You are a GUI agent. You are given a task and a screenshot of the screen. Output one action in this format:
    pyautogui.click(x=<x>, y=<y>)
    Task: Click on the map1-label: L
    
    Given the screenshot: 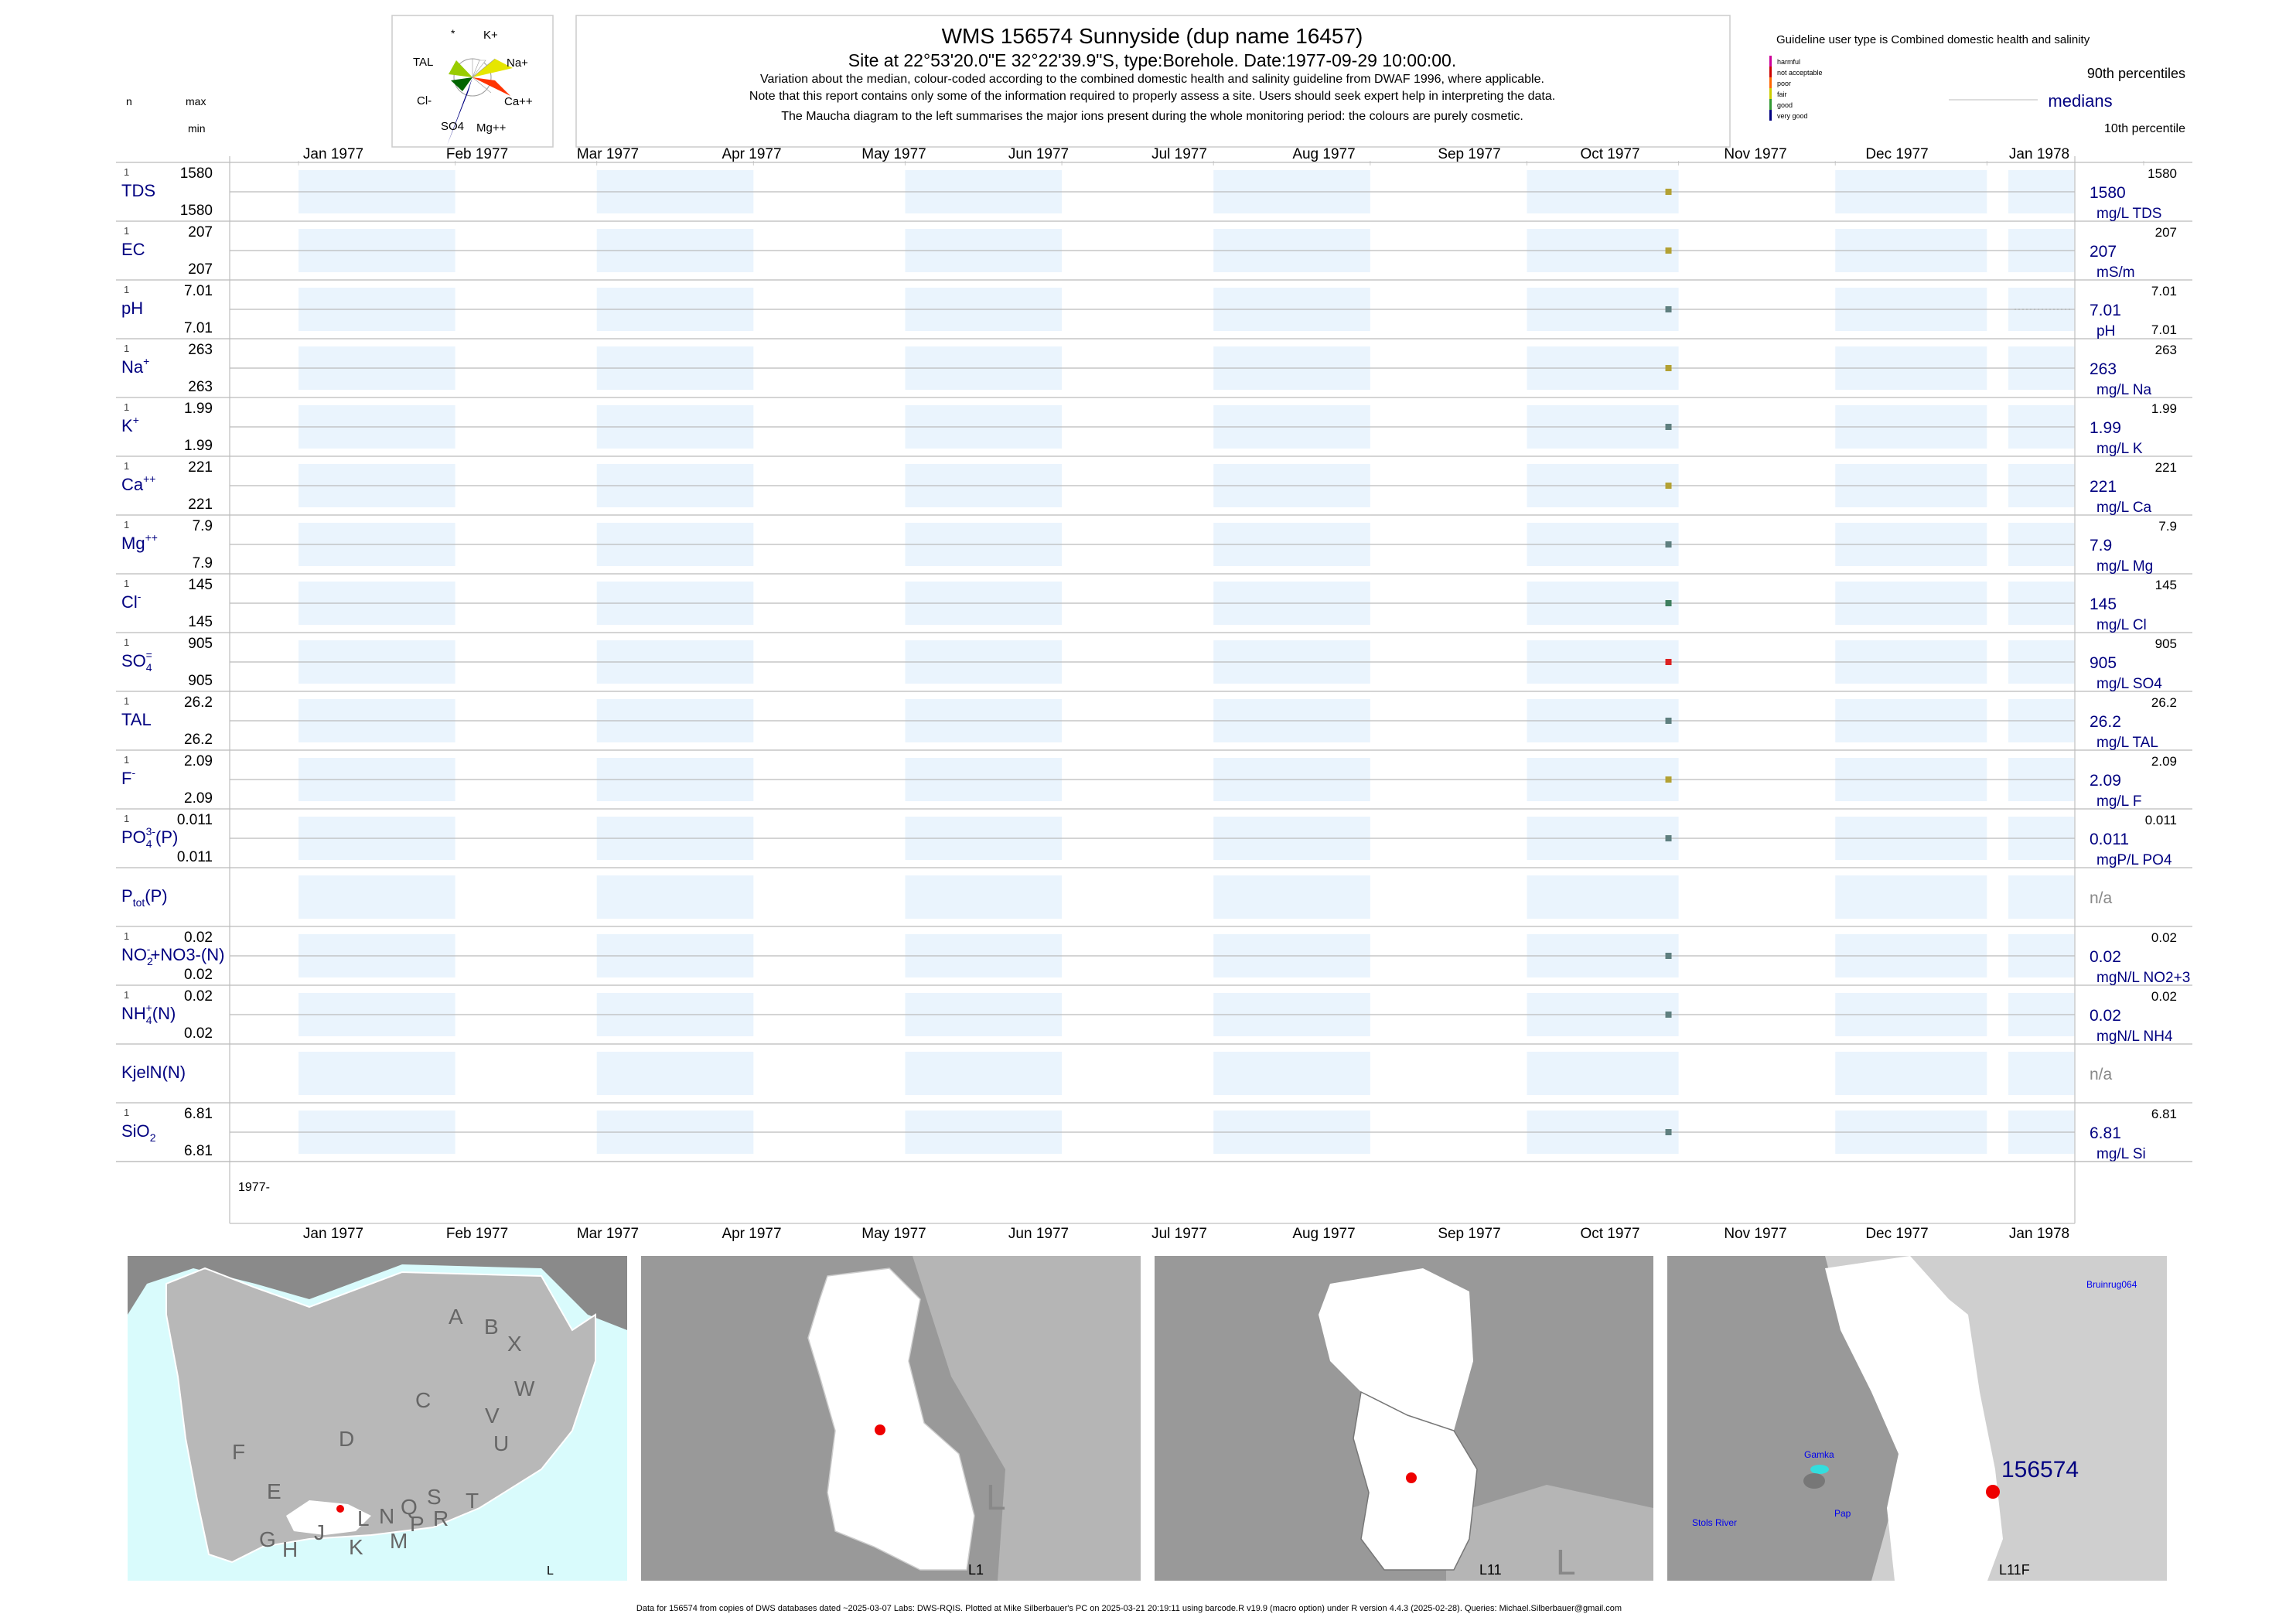 What is the action you would take?
    pyautogui.click(x=550, y=1571)
    